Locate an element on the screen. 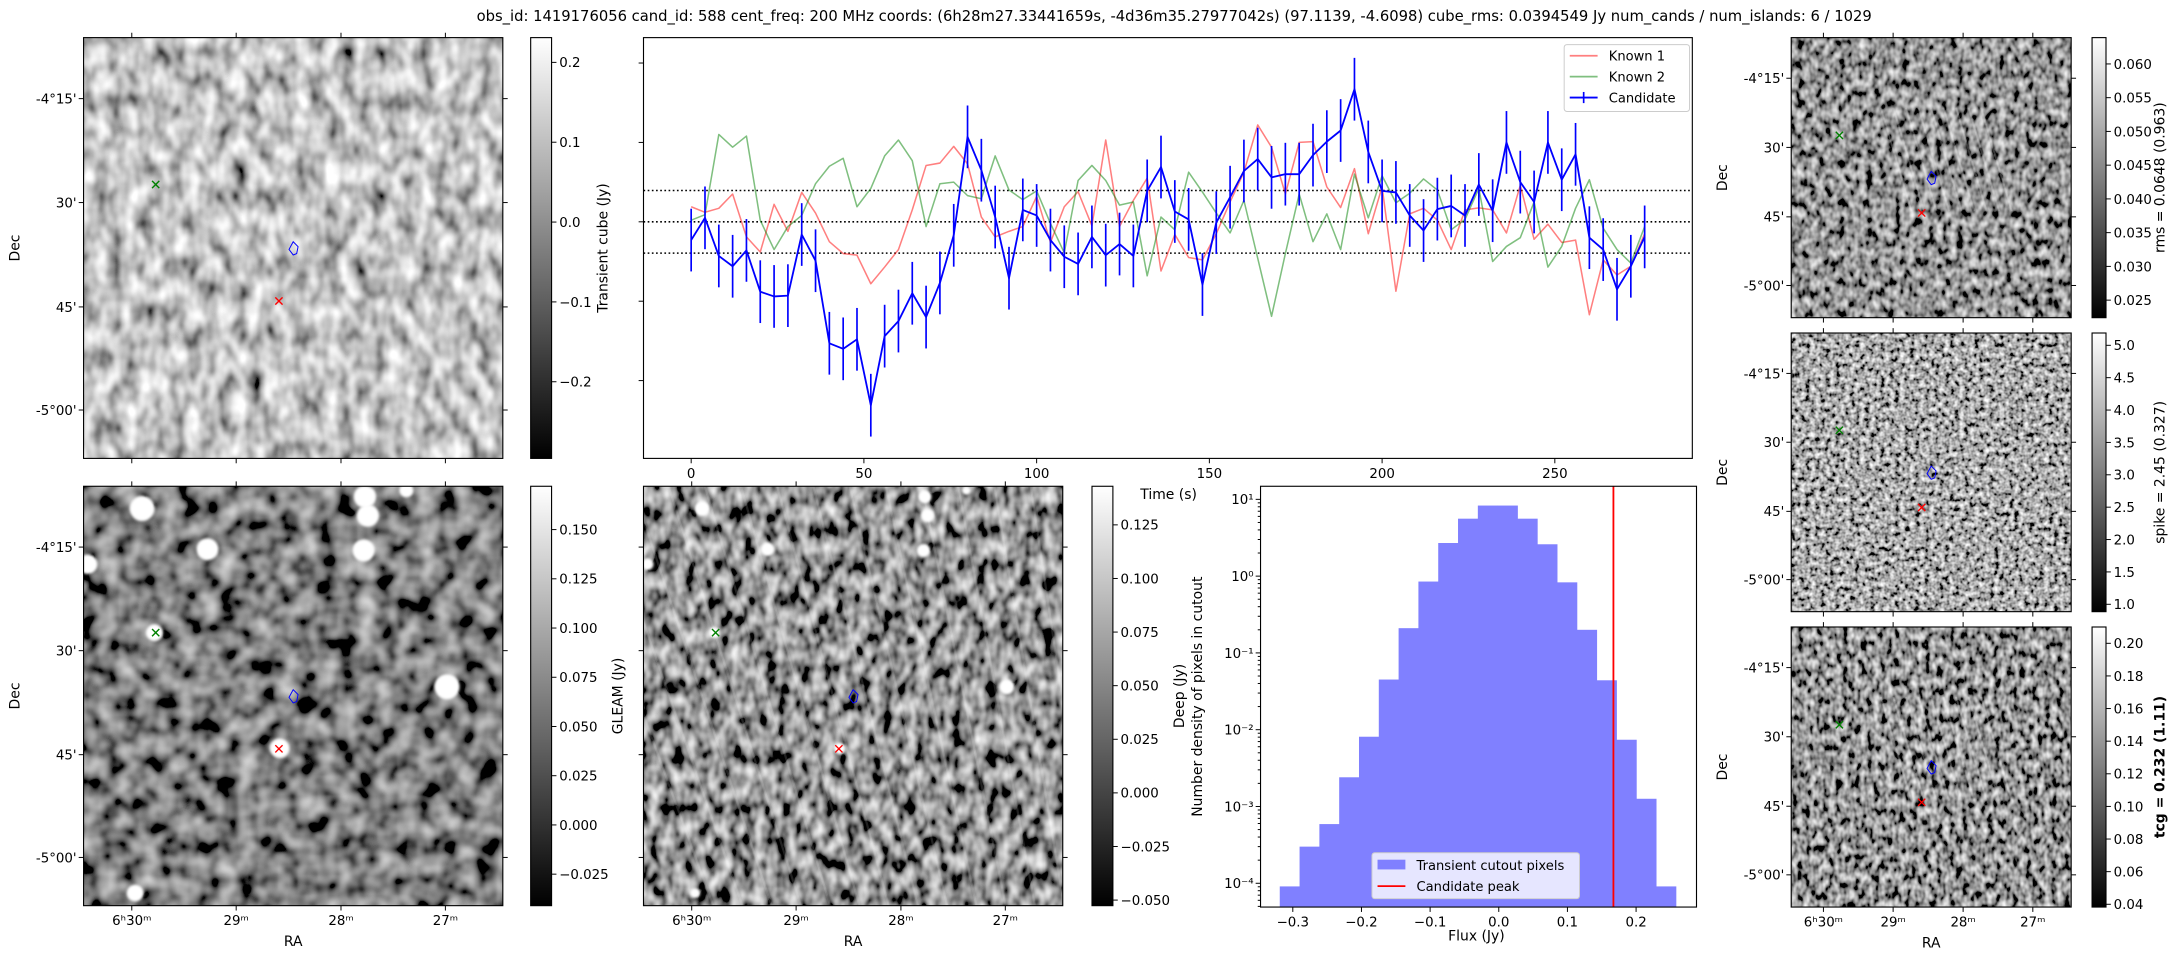  candidate-contour-icon is located at coordinates (1931, 767).